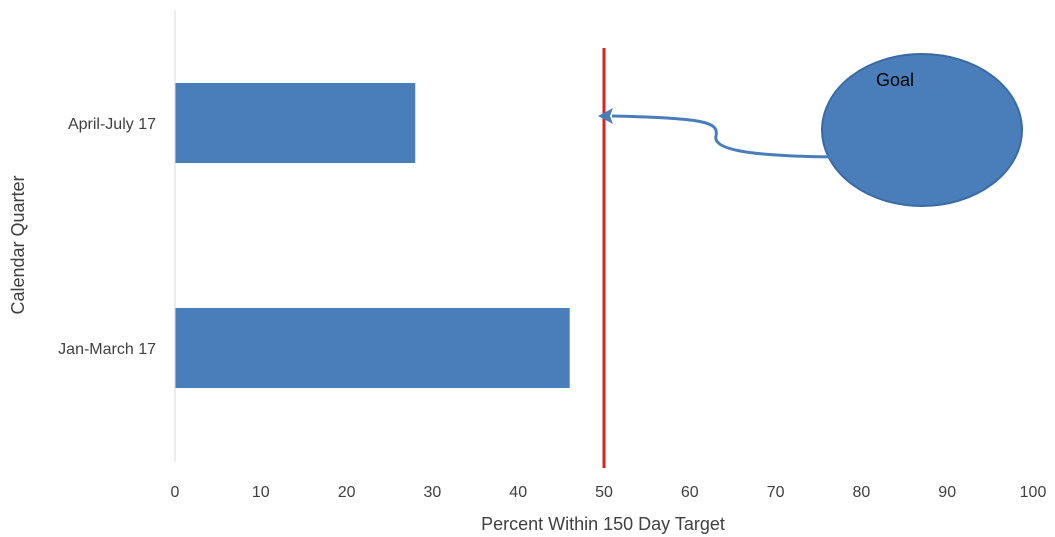  Describe the element at coordinates (433, 492) in the screenshot. I see `x-tick-label: 30` at that location.